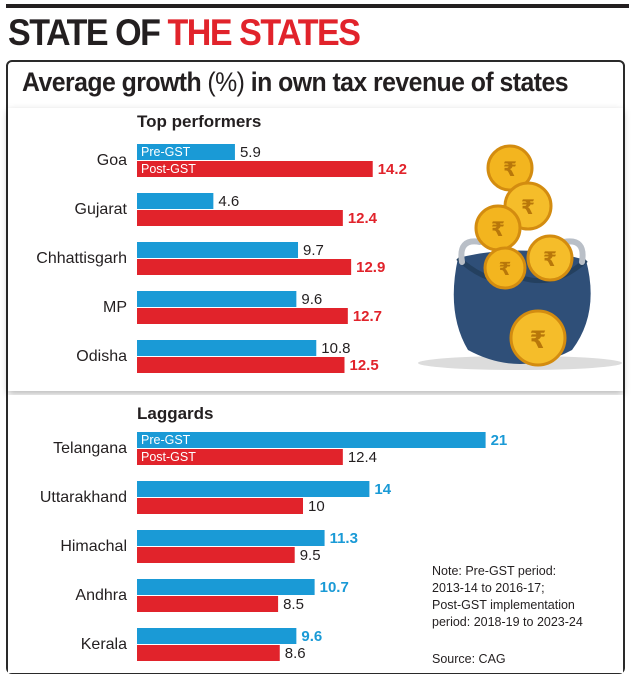 The height and width of the screenshot is (682, 635). I want to click on note-line: 2013-14 to 2016-17;, so click(488, 588).